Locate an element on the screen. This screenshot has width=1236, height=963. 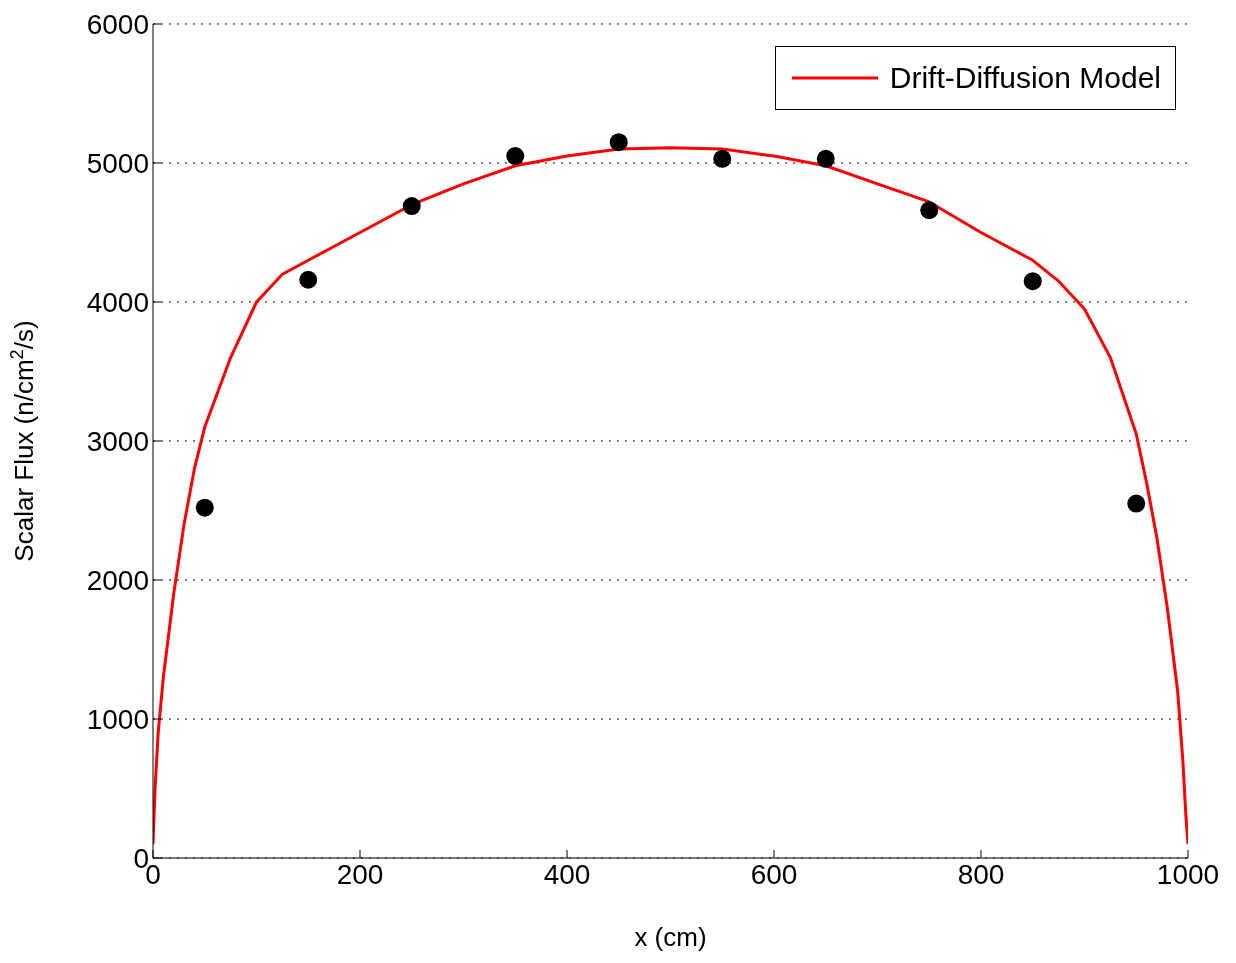
y-tick-label: 4000 is located at coordinates (117, 302).